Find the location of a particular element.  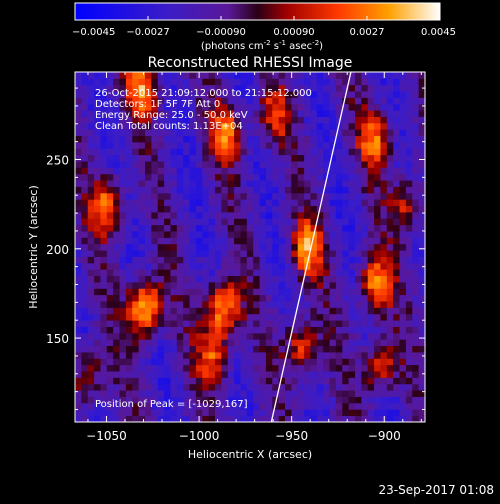

solar-limb-line is located at coordinates (311, 247).